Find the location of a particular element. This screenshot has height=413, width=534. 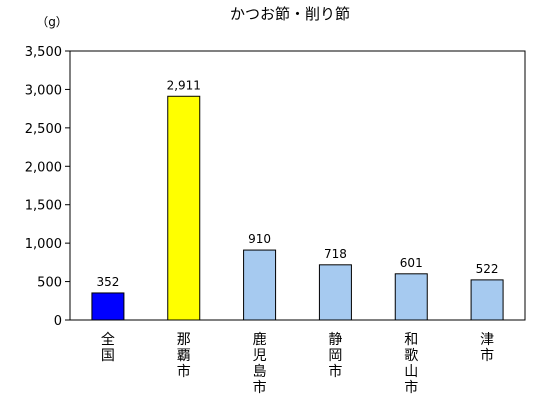

data-label: 718 is located at coordinates (335, 254).